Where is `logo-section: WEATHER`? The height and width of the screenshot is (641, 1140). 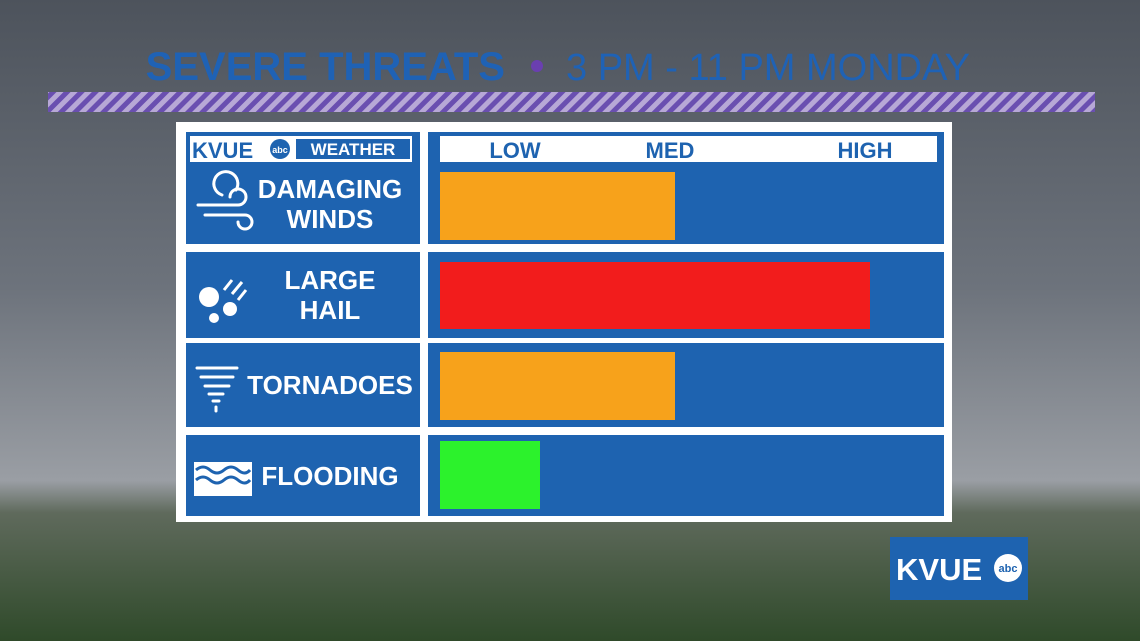
logo-section: WEATHER is located at coordinates (353, 149).